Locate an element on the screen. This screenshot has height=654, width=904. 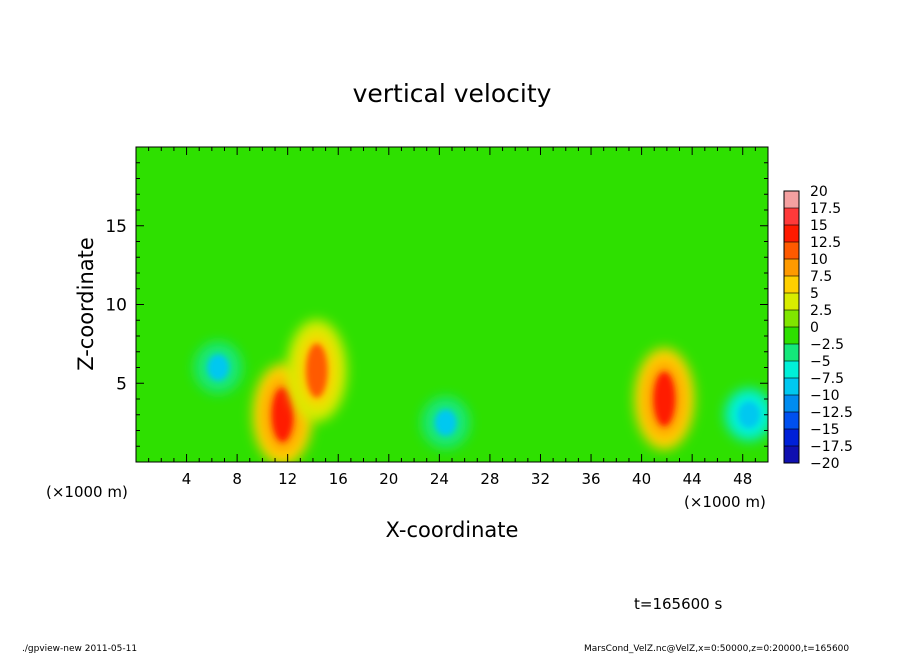
x-tick-label: 36 is located at coordinates (590, 479).